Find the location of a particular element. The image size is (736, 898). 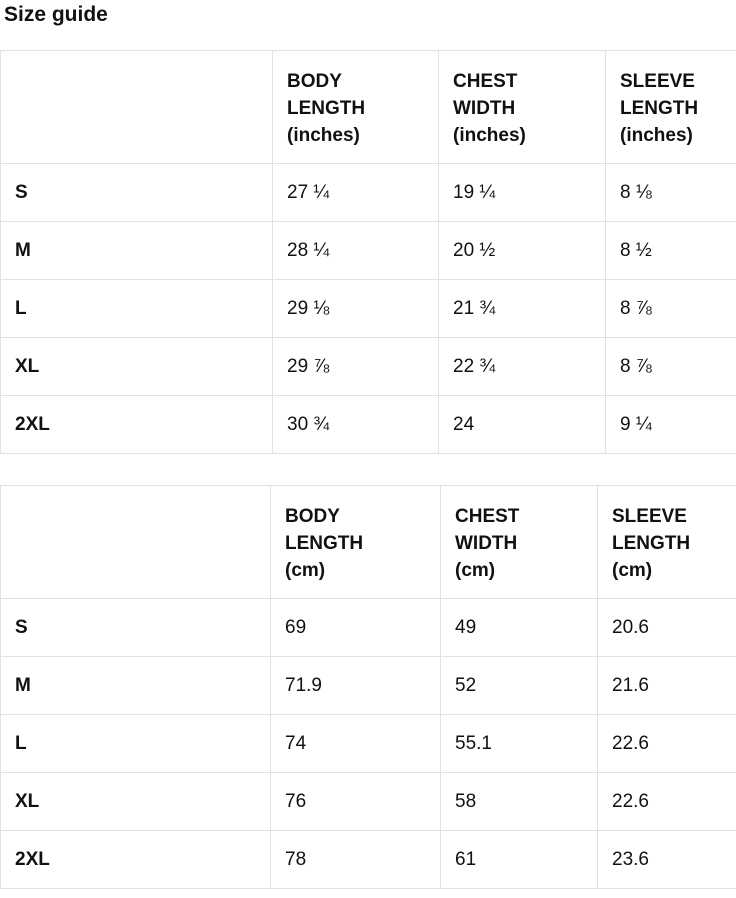

body-length-cell: 29 ⅛ is located at coordinates (355, 309).